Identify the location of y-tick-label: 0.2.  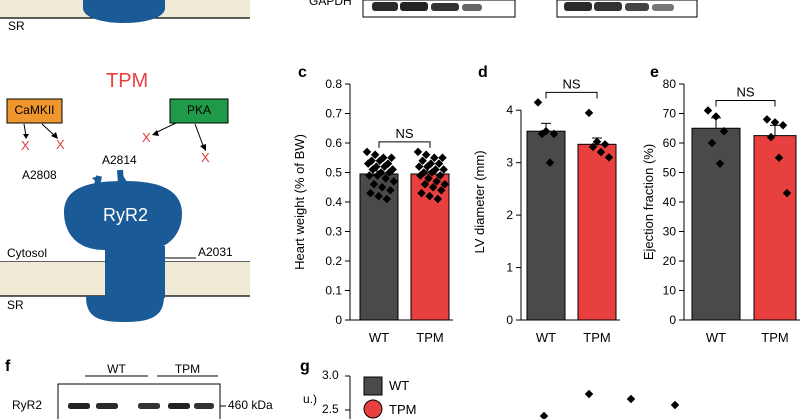
(333, 261).